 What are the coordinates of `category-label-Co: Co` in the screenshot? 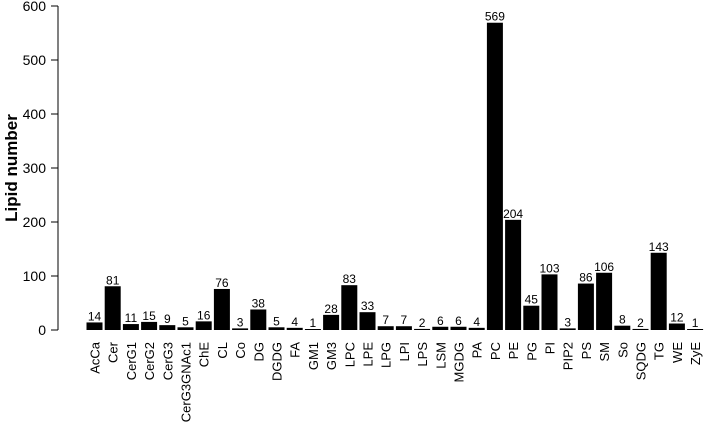 It's located at (240, 350).